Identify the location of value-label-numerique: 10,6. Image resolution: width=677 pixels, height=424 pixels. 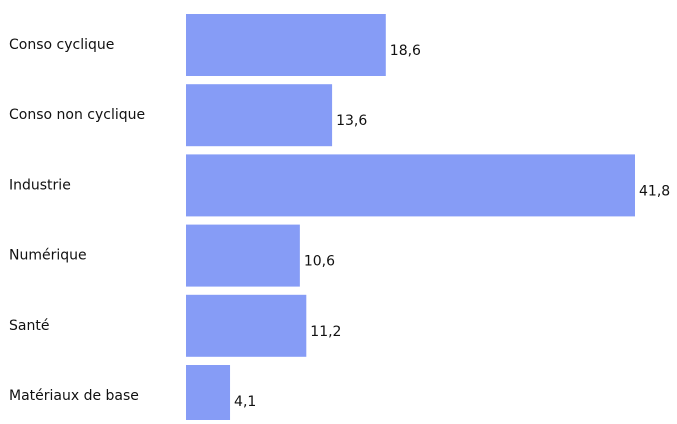
(319, 262).